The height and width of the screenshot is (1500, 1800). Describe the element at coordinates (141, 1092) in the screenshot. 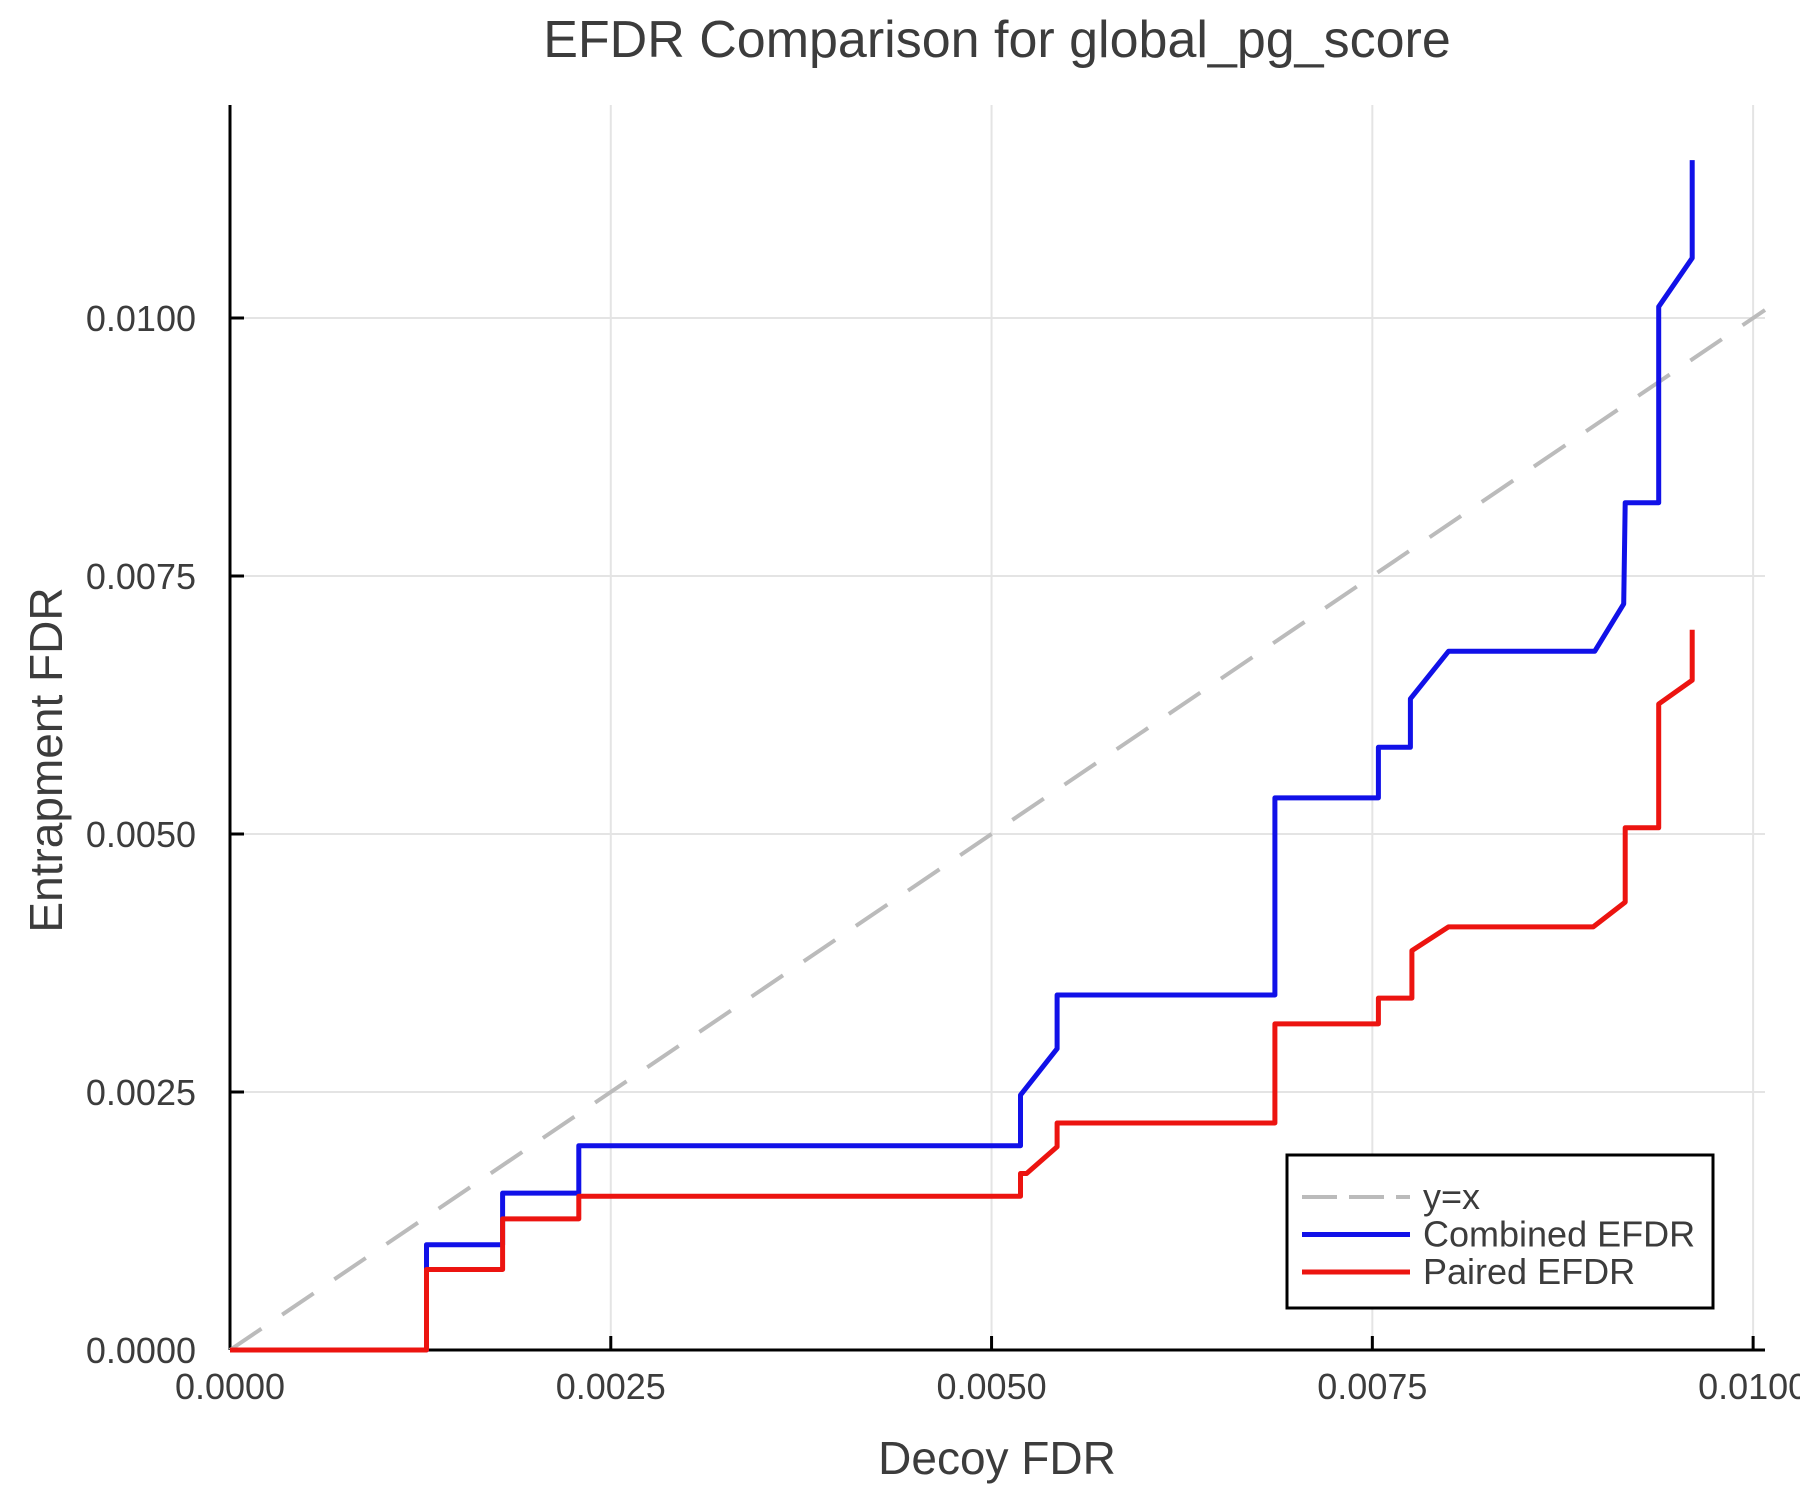

I see `y-tick-label: 0.0025` at that location.